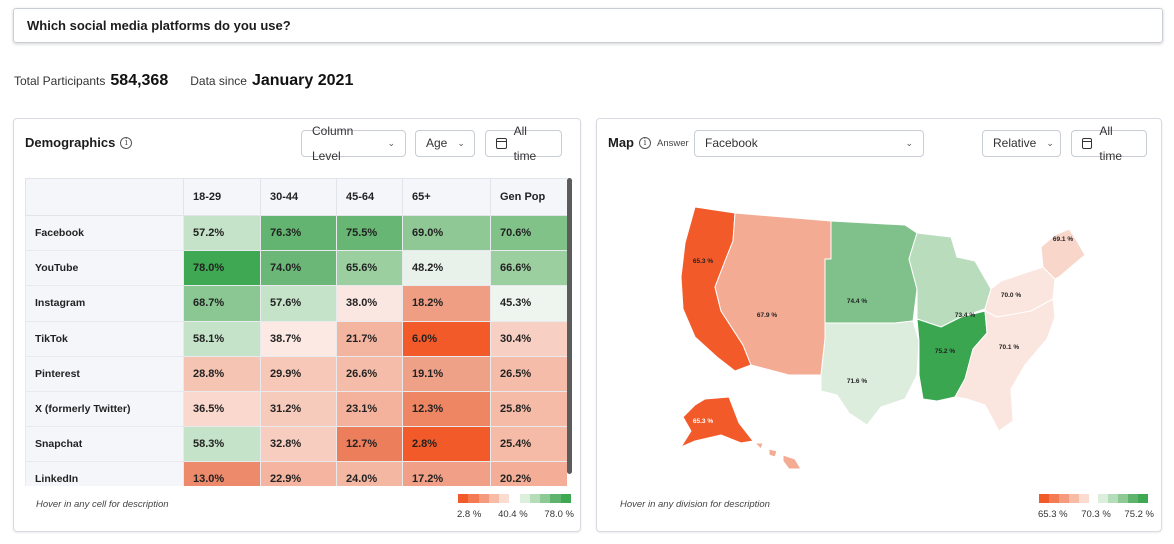  What do you see at coordinates (528, 373) in the screenshot?
I see `heatmap-cell: 26.5%` at bounding box center [528, 373].